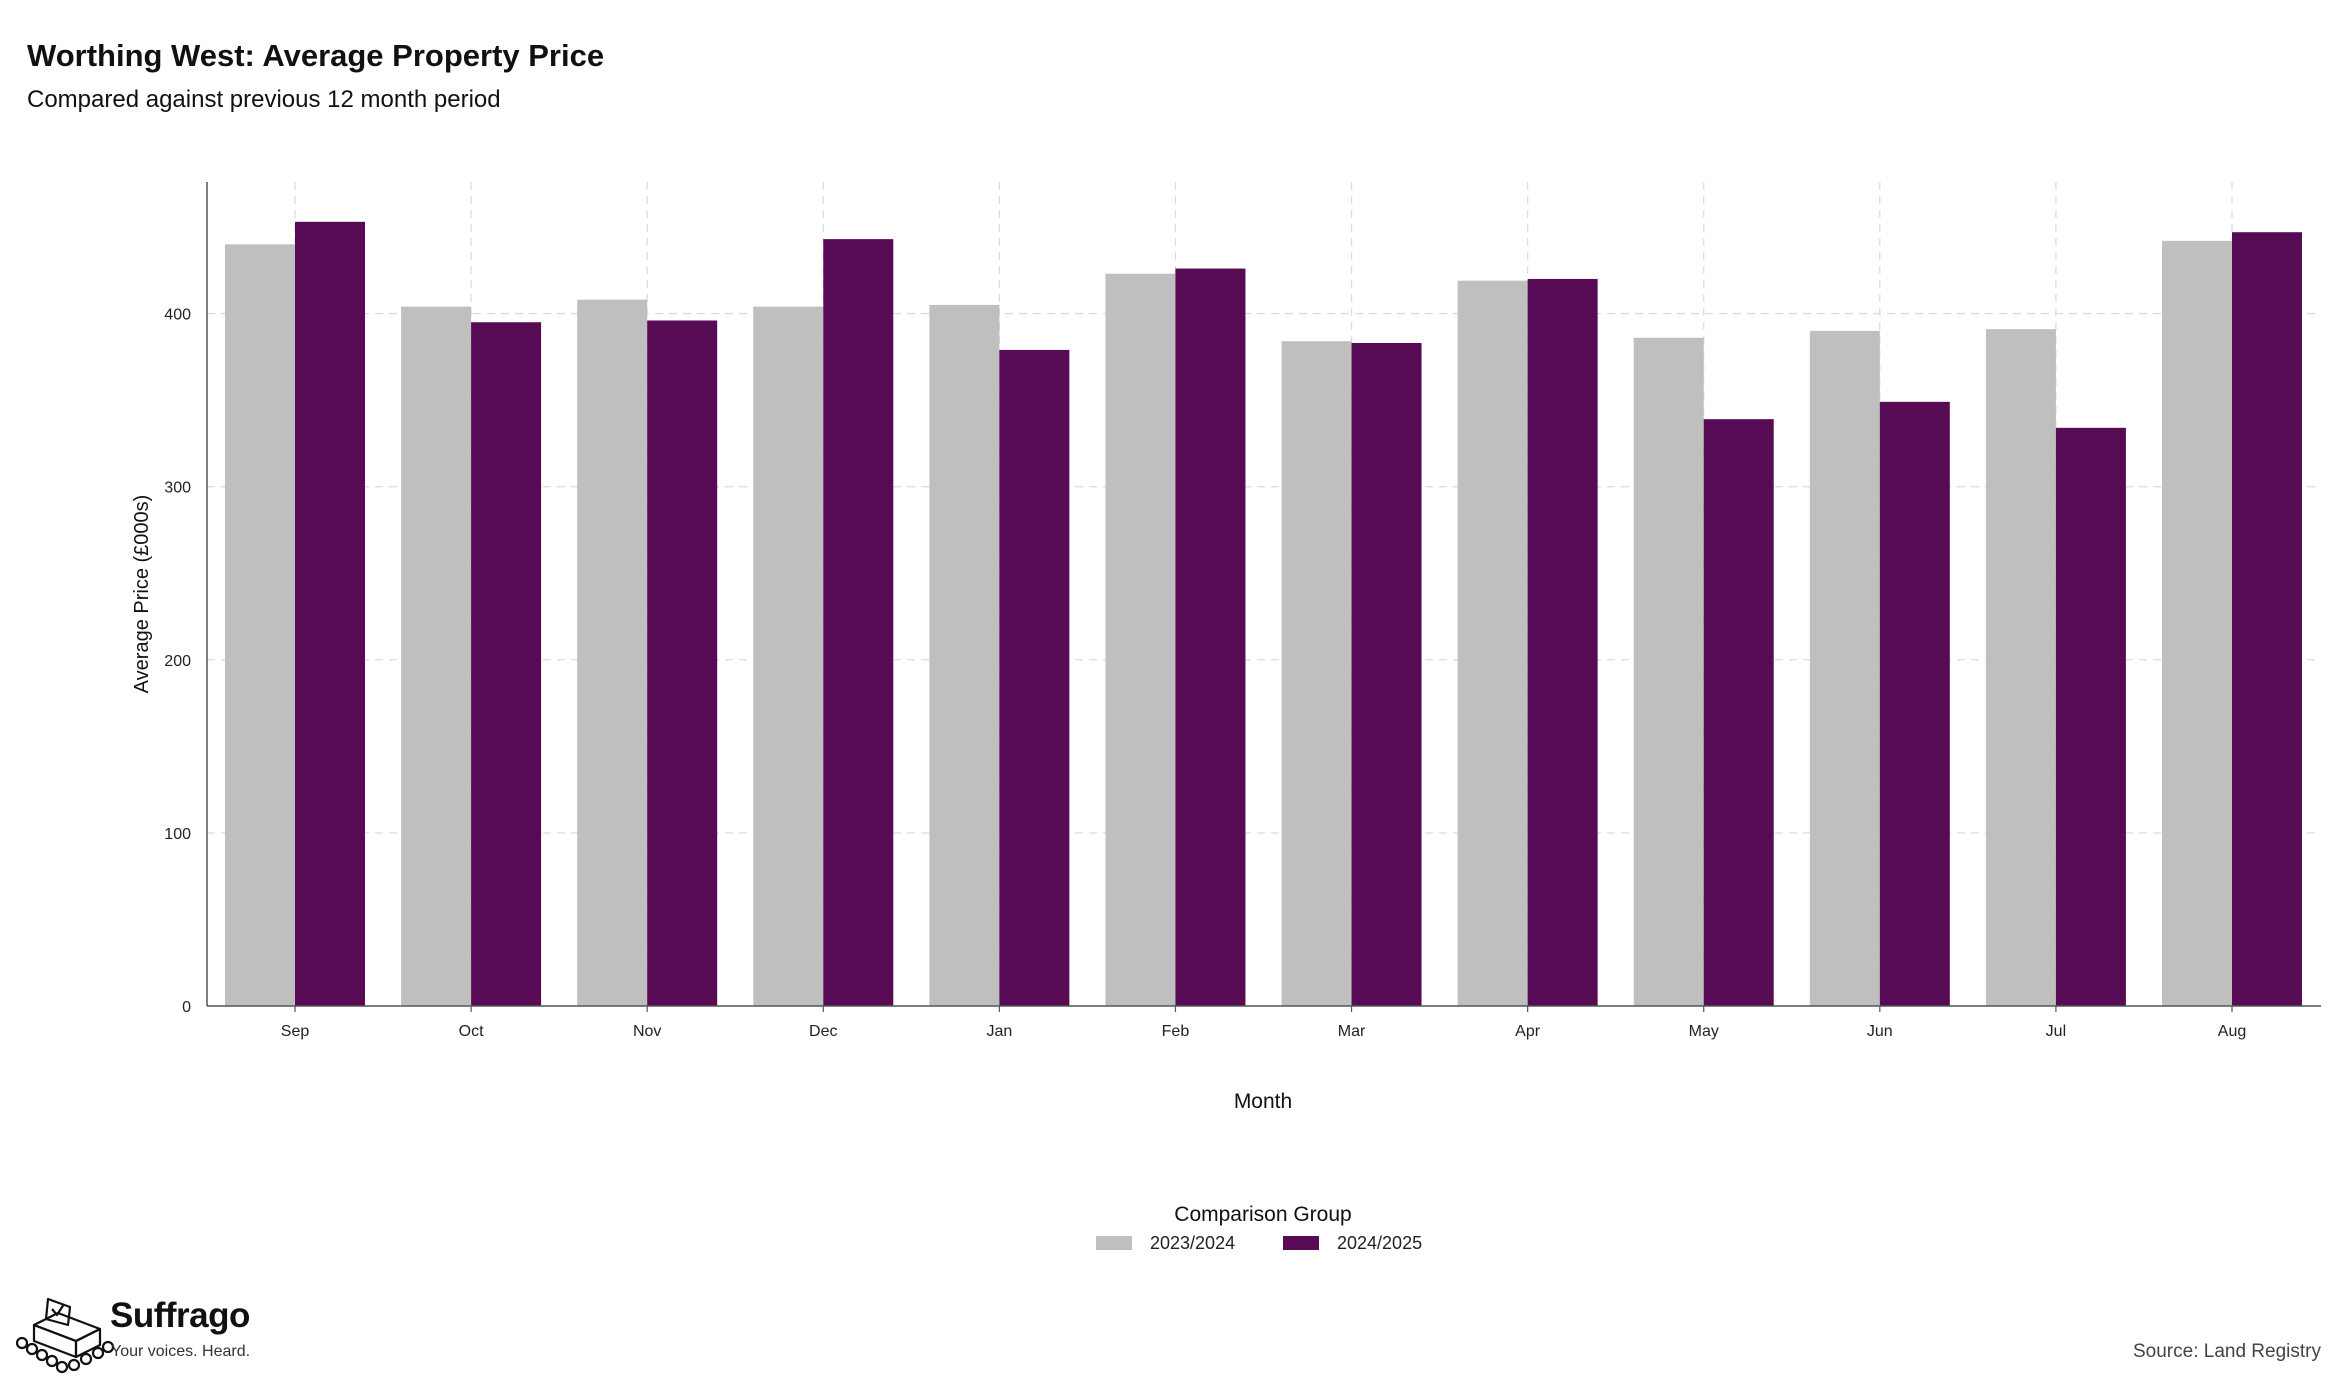  What do you see at coordinates (1210, 637) in the screenshot?
I see `bar-2024-2025-feb` at bounding box center [1210, 637].